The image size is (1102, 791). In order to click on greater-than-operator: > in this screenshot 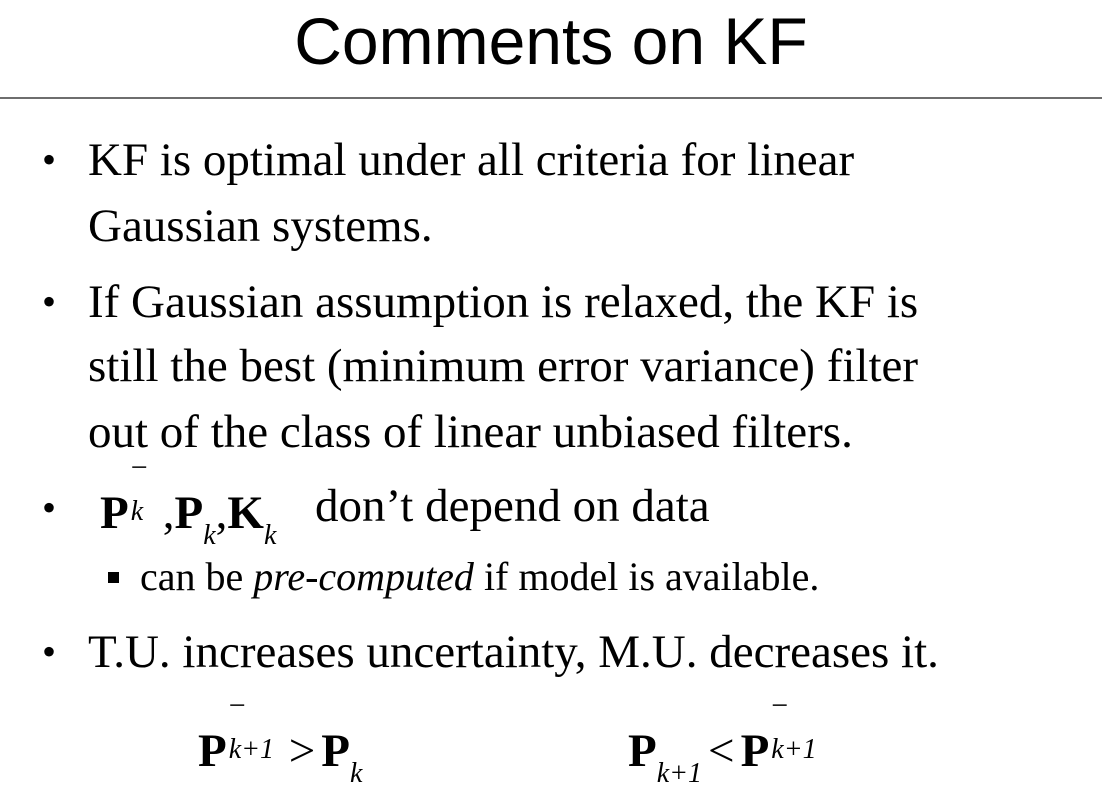, I will do `click(302, 751)`.